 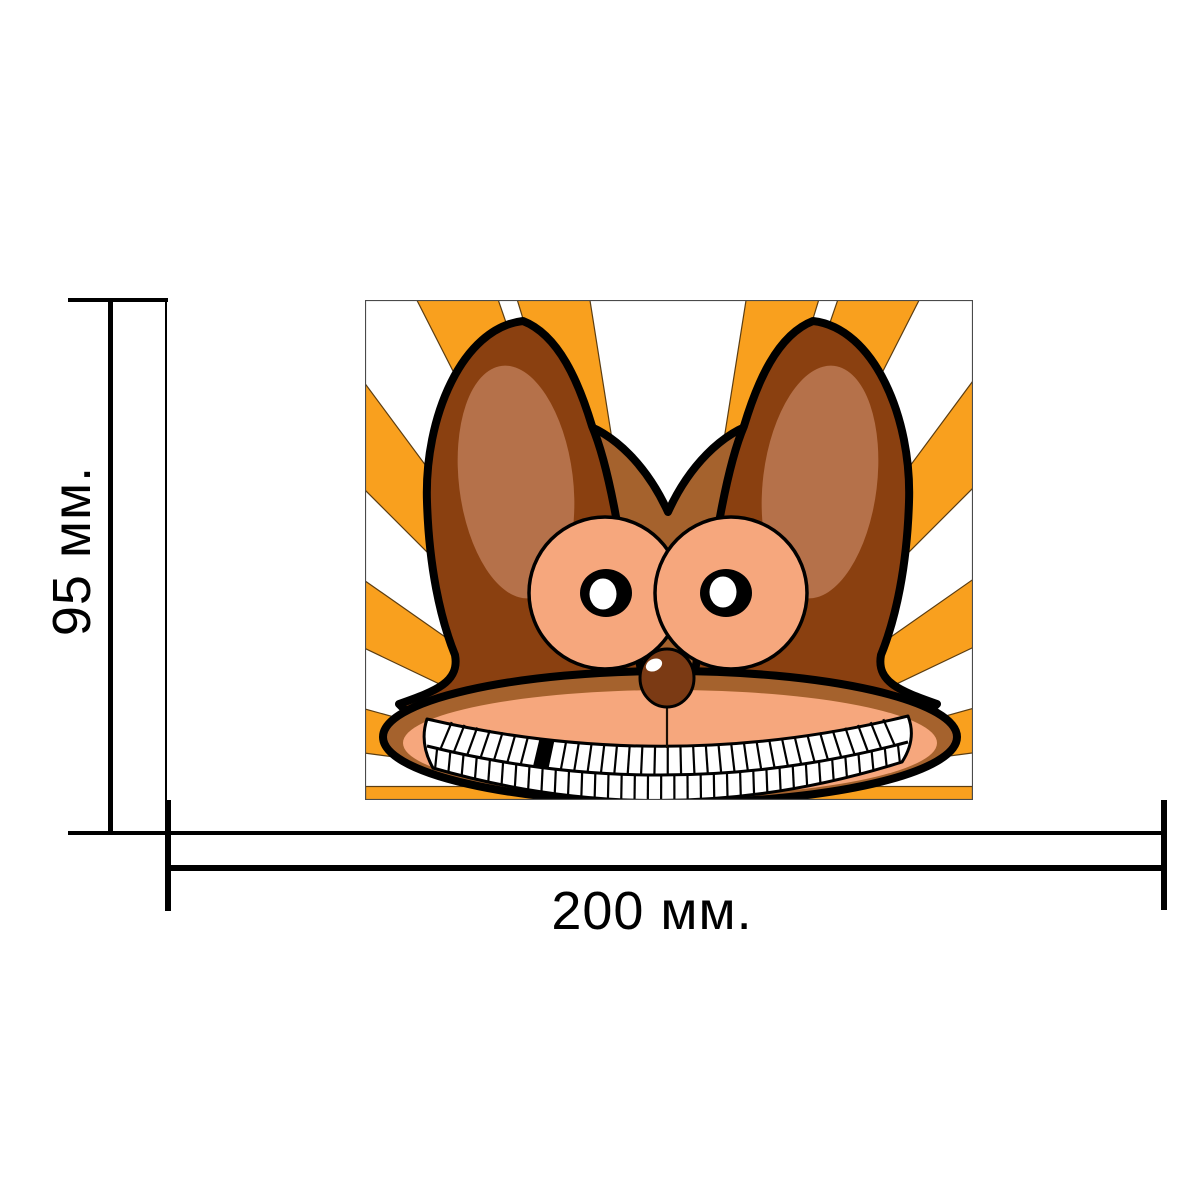 What do you see at coordinates (603, 594) in the screenshot?
I see `left-eye-pupil` at bounding box center [603, 594].